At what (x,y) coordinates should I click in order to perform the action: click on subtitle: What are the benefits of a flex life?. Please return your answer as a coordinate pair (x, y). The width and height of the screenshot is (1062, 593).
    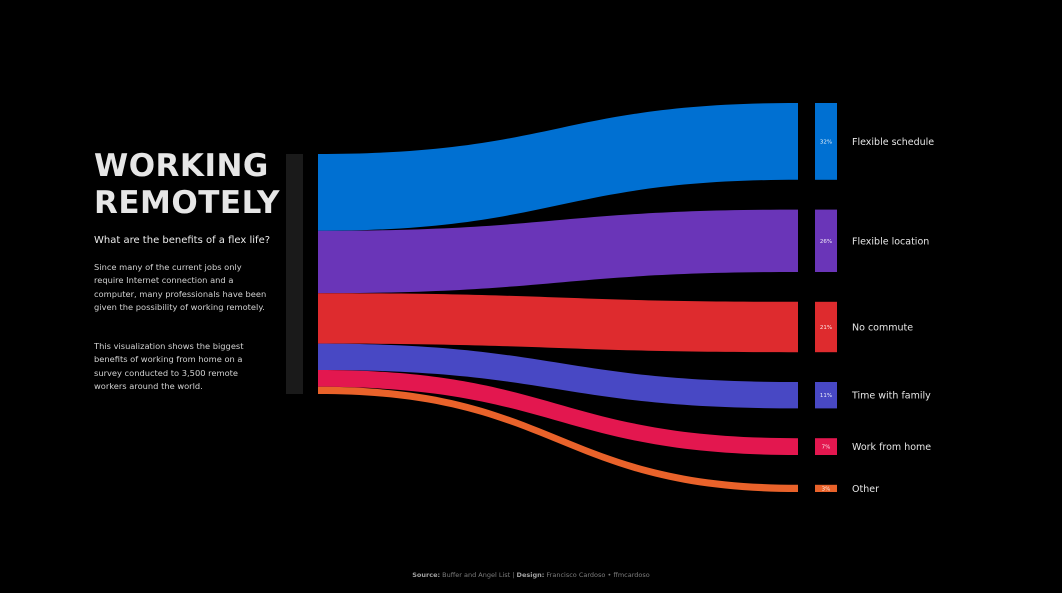
    Looking at the image, I should click on (182, 240).